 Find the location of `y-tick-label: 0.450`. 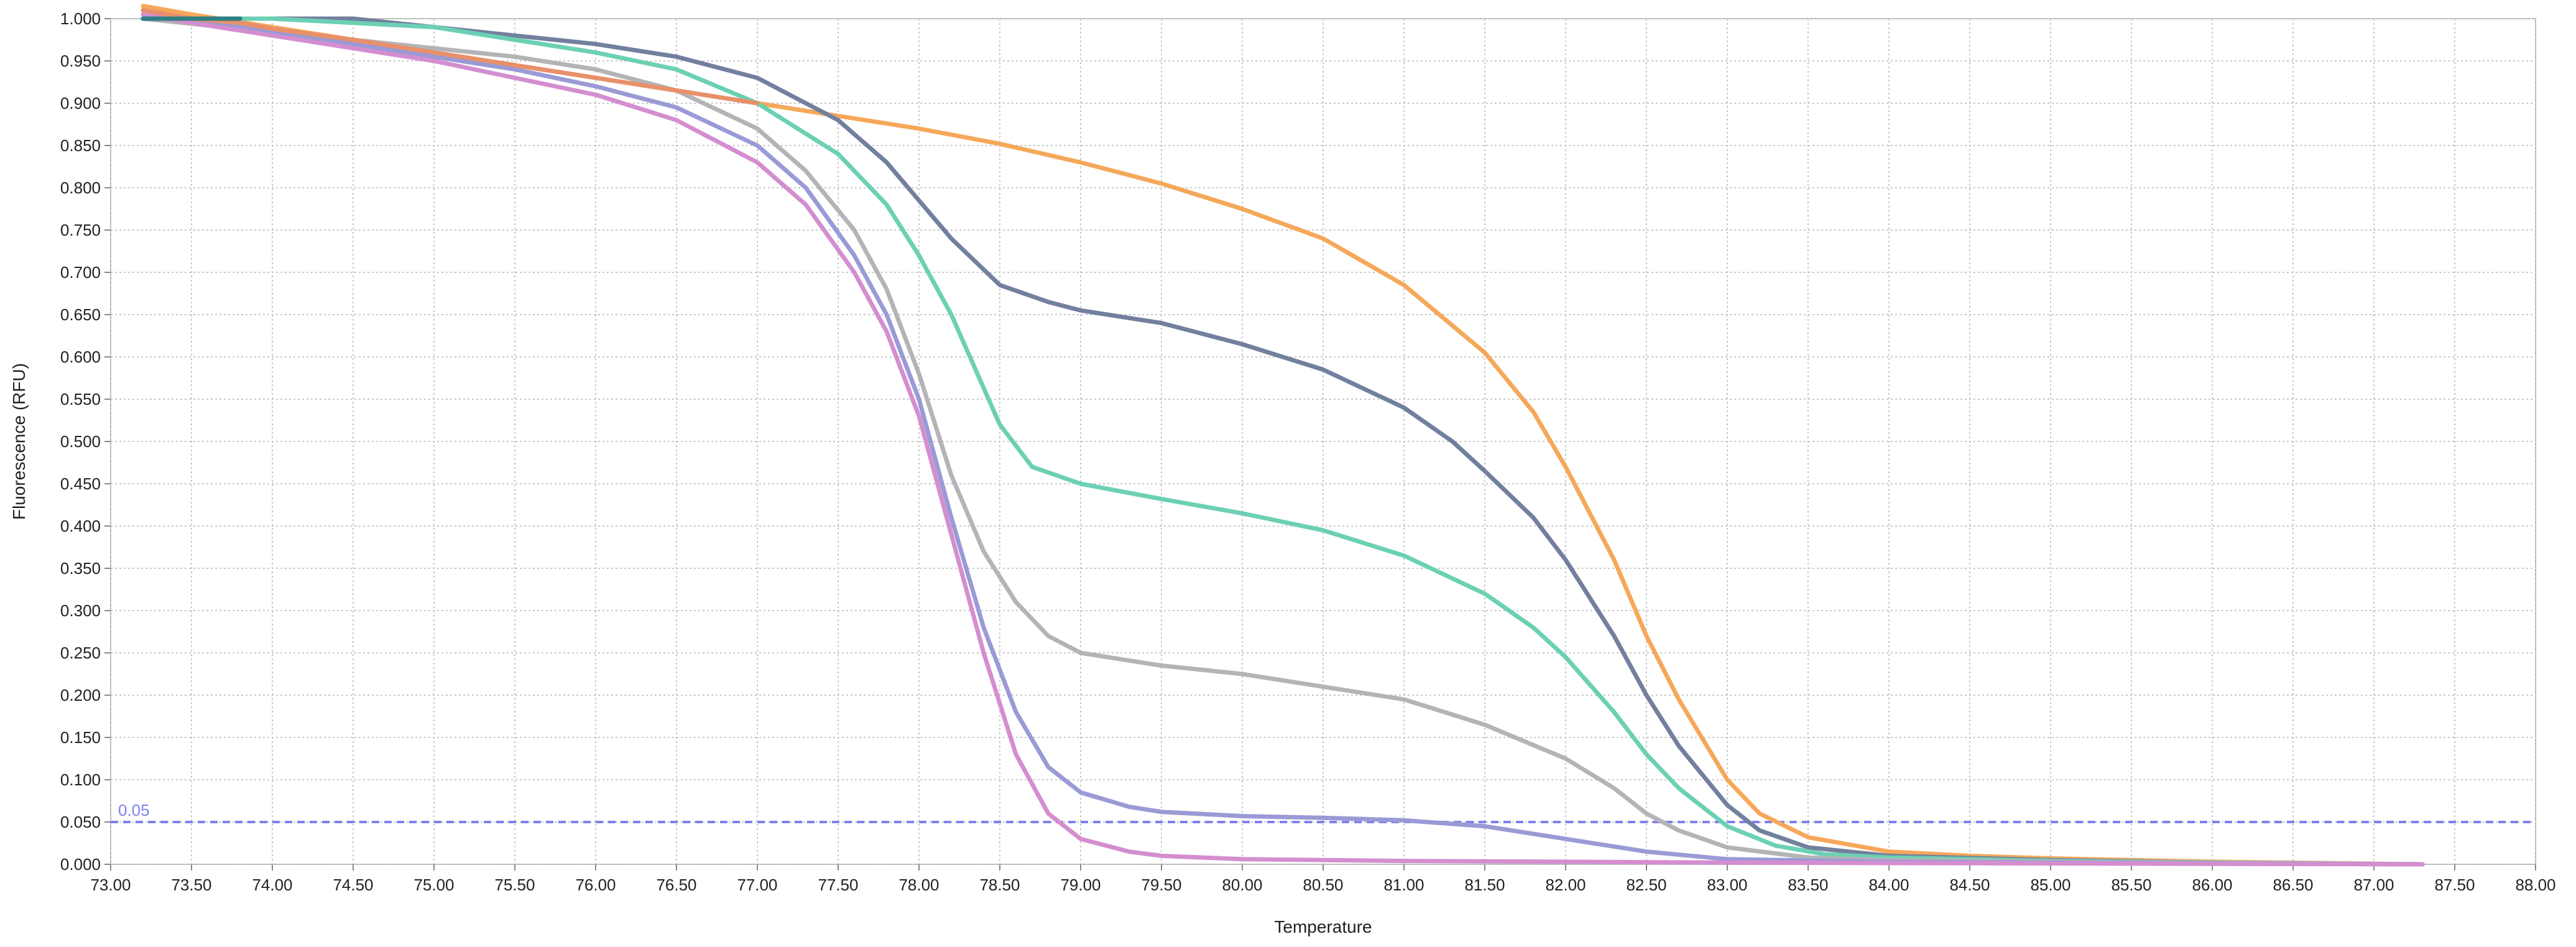

y-tick-label: 0.450 is located at coordinates (80, 483).